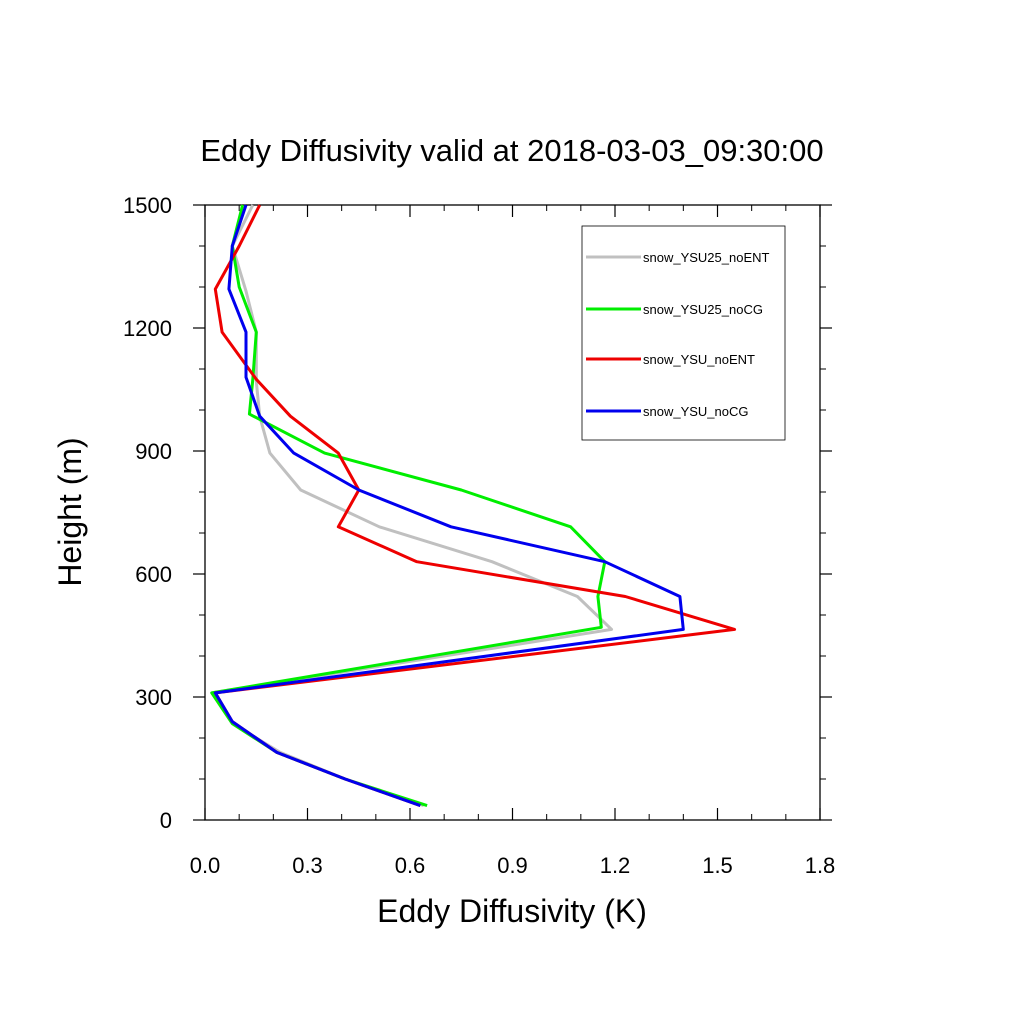 This screenshot has width=1024, height=1024. Describe the element at coordinates (706, 257) in the screenshot. I see `legend-label: snow_YSU25_noENT` at that location.